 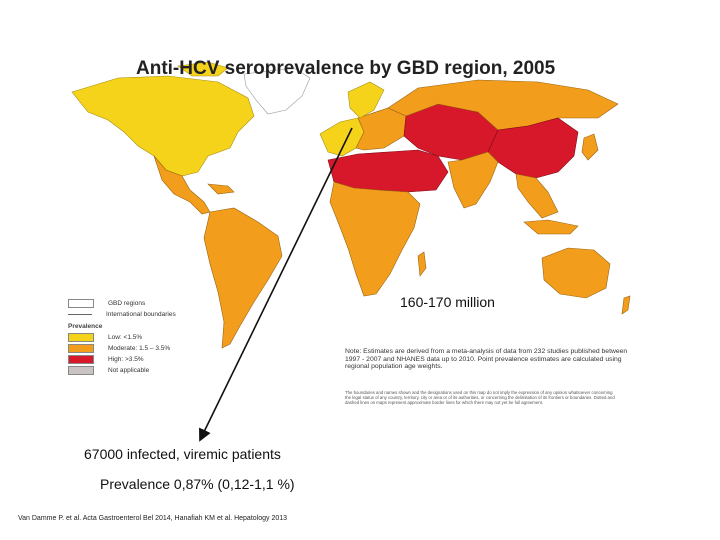 I want to click on legend-gbd-regions: GBD regions, so click(x=143, y=303).